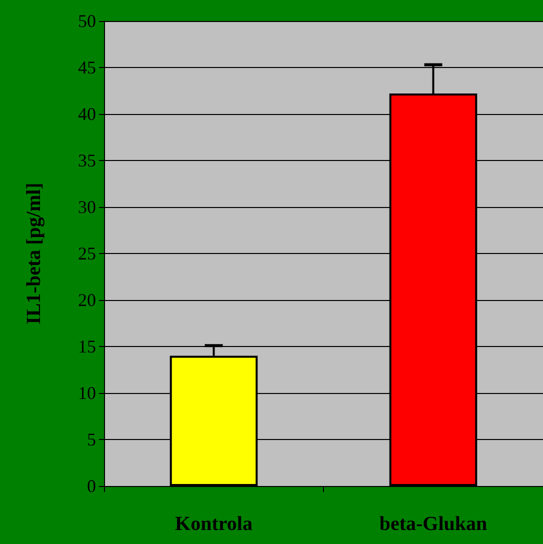  Describe the element at coordinates (87, 393) in the screenshot. I see `y-tick-label: 10` at that location.